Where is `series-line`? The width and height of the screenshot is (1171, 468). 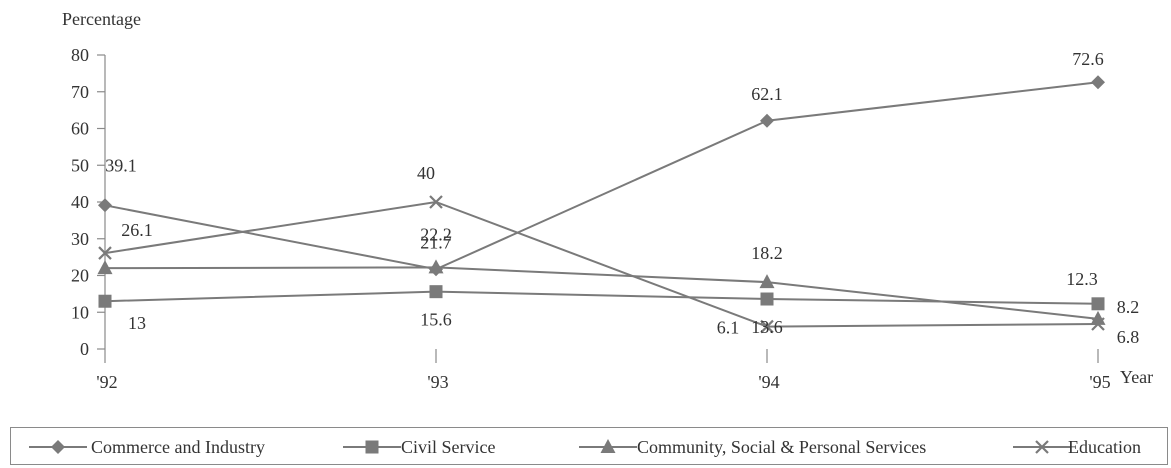 series-line is located at coordinates (601, 293).